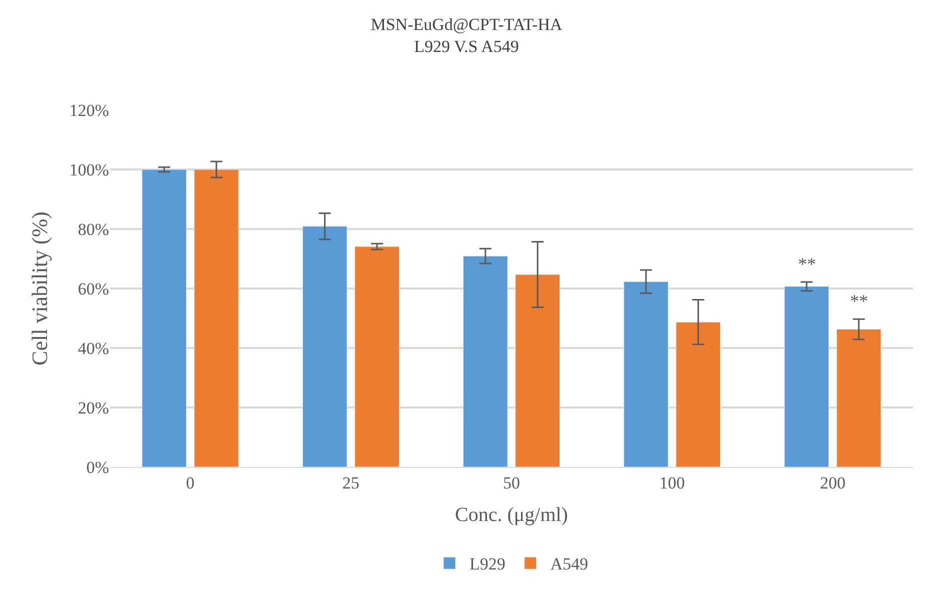 Image resolution: width=933 pixels, height=597 pixels. I want to click on x-tick-label: 100, so click(672, 482).